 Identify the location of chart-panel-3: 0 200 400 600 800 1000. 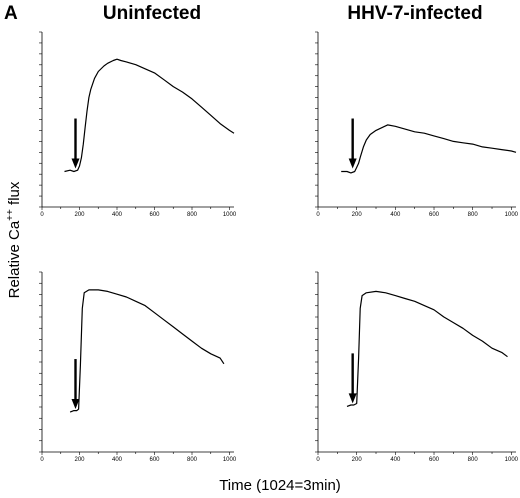
(138, 367).